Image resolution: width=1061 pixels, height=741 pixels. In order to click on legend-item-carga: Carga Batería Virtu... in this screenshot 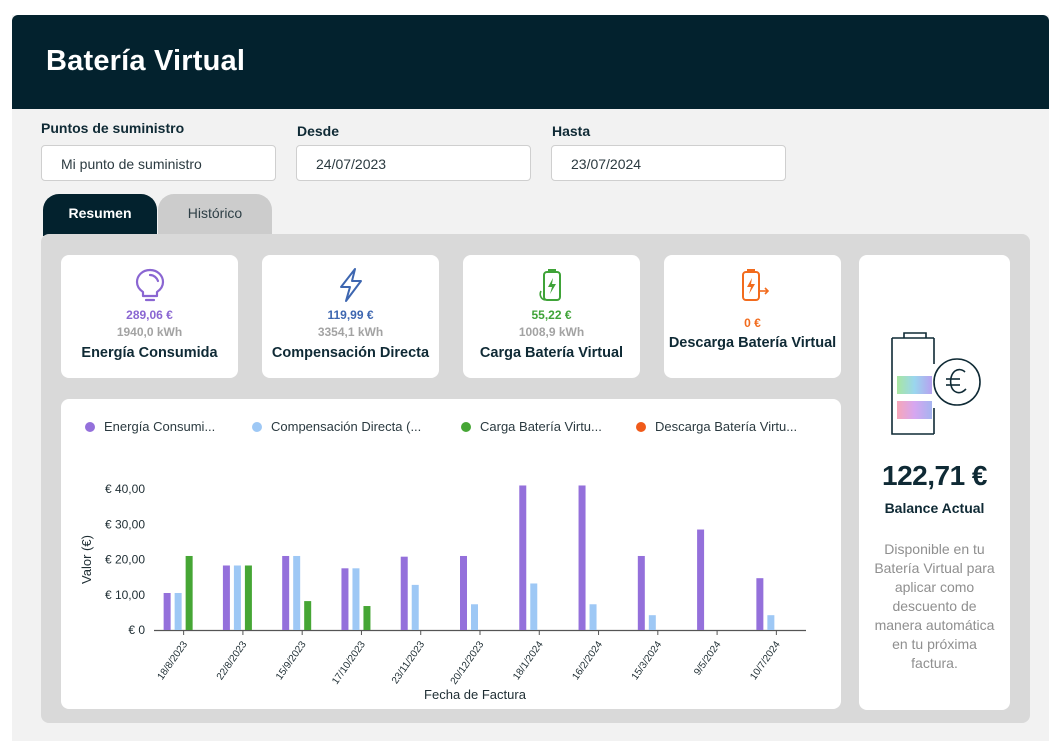, I will do `click(531, 426)`.